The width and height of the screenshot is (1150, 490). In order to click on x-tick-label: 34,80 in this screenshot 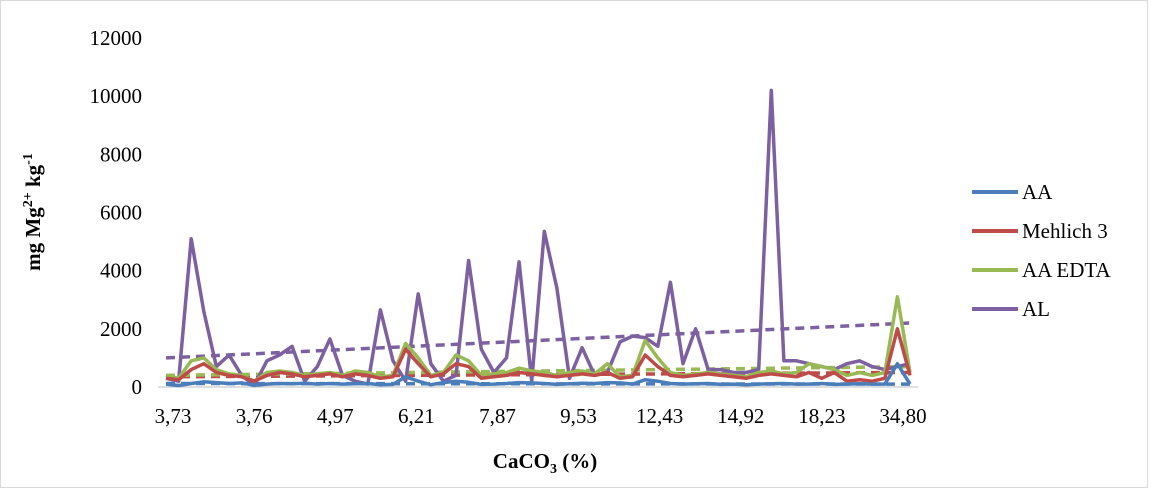, I will do `click(902, 416)`.